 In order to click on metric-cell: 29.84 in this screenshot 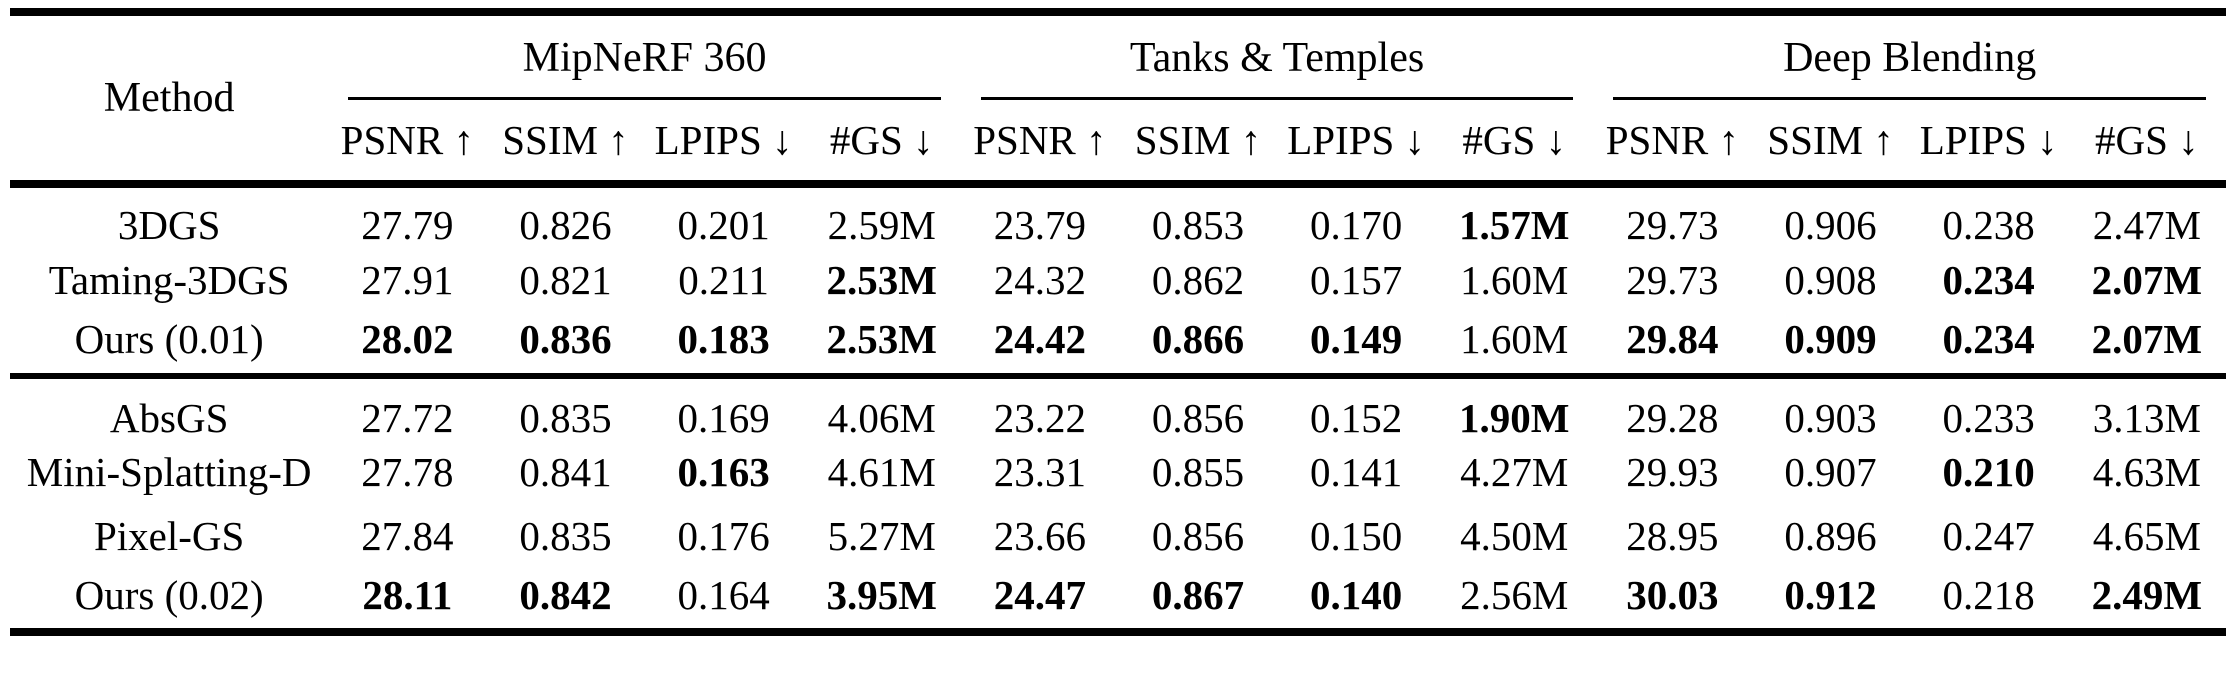, I will do `click(1672, 339)`.